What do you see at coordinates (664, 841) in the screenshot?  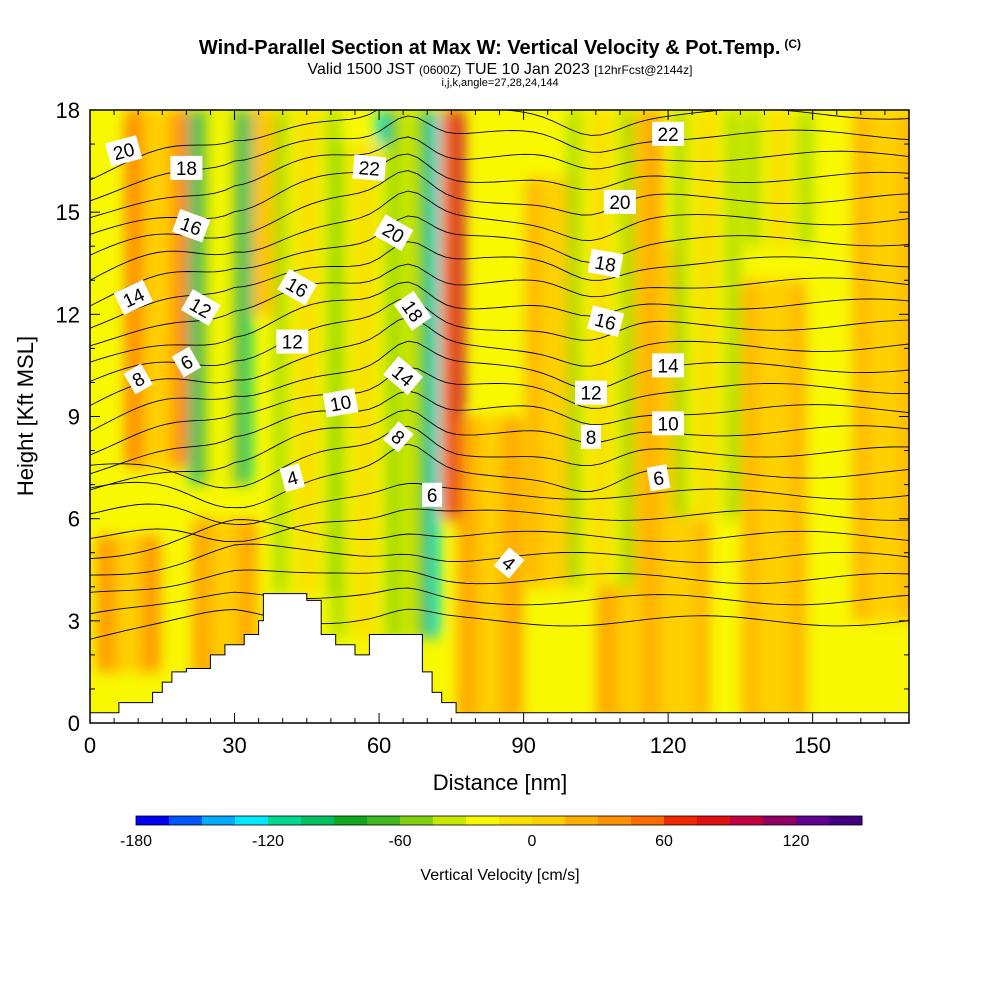 I see `colorbar-tick-label: 60` at bounding box center [664, 841].